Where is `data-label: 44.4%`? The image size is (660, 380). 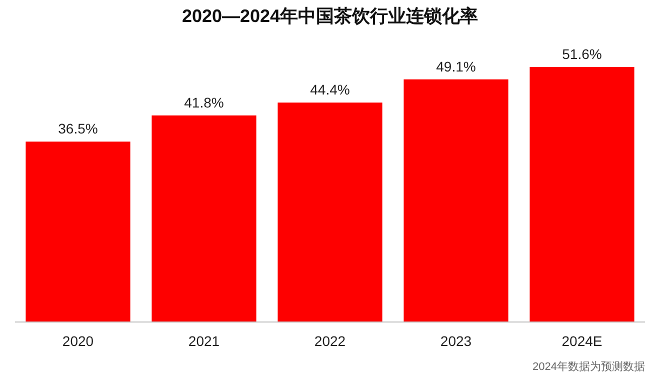 data-label: 44.4% is located at coordinates (330, 90).